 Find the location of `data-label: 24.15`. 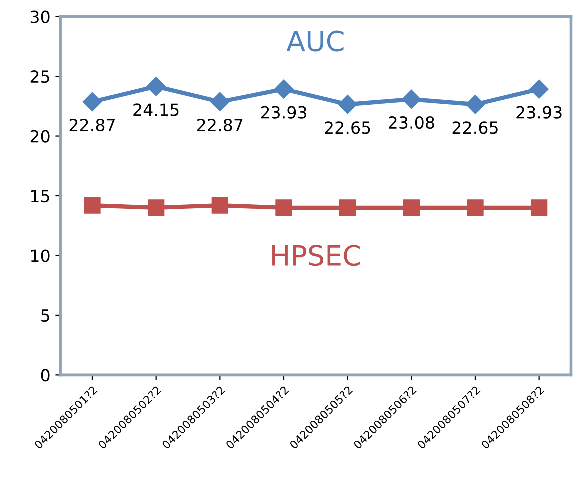

data-label: 24.15 is located at coordinates (156, 110).